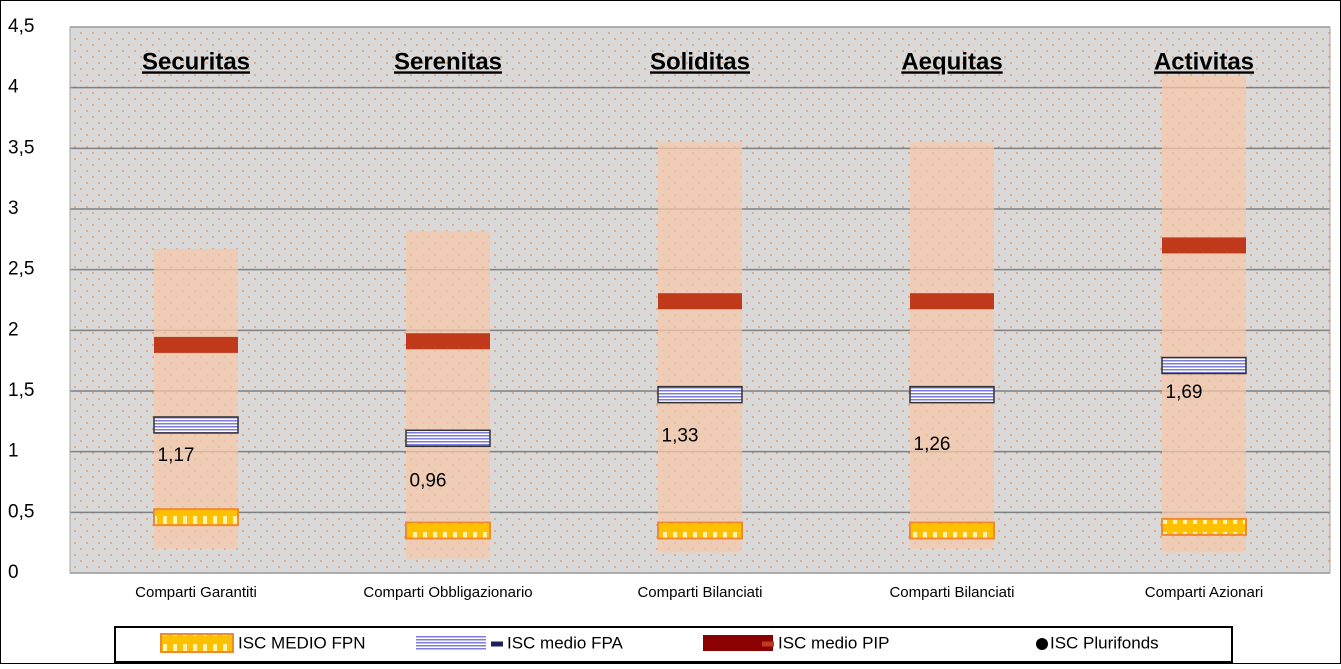  Describe the element at coordinates (680, 436) in the screenshot. I see `data-label: 1,33` at that location.